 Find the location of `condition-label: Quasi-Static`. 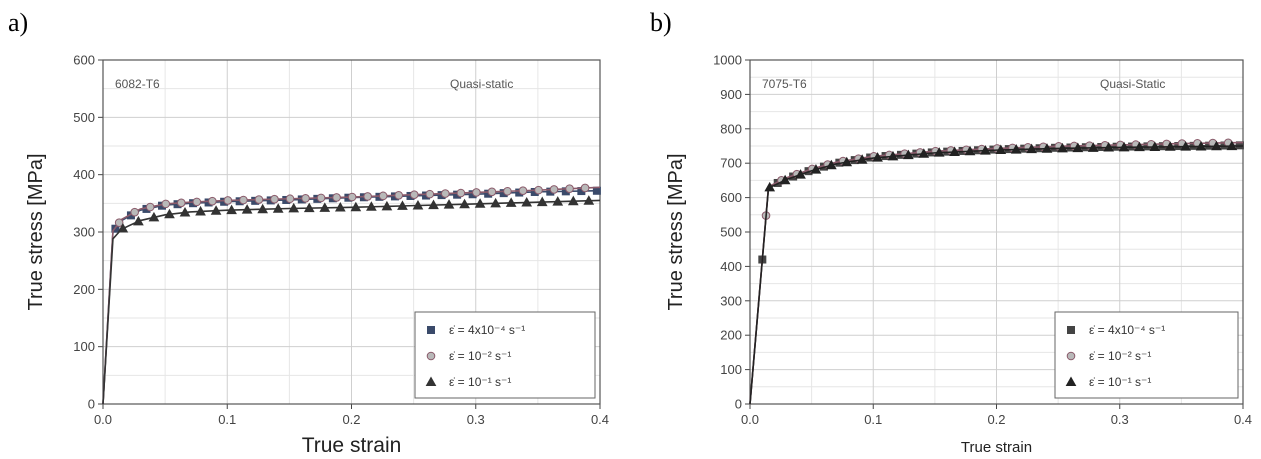

condition-label: Quasi-Static is located at coordinates (1132, 84).